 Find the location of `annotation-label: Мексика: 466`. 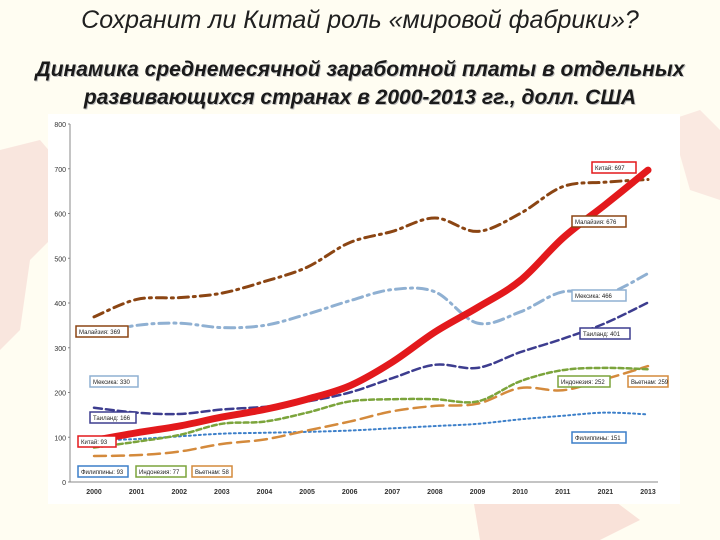

annotation-label: Мексика: 466 is located at coordinates (594, 297).